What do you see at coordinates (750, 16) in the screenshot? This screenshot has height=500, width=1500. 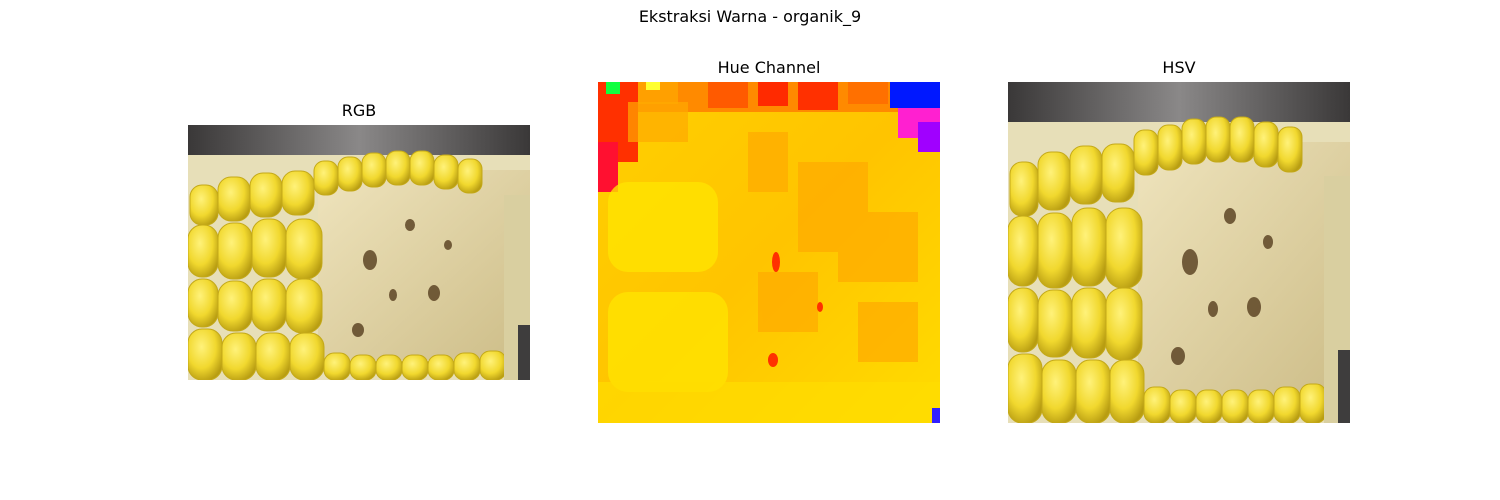 I see `figure-title: Ekstraksi Warna - organik_9` at bounding box center [750, 16].